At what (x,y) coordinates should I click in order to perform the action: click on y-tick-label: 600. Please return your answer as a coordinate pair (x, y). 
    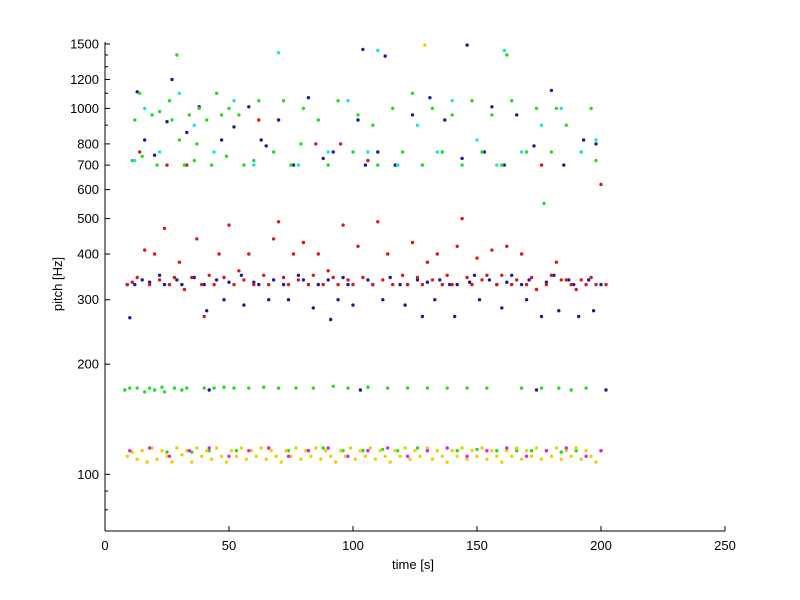
    Looking at the image, I should click on (88, 189).